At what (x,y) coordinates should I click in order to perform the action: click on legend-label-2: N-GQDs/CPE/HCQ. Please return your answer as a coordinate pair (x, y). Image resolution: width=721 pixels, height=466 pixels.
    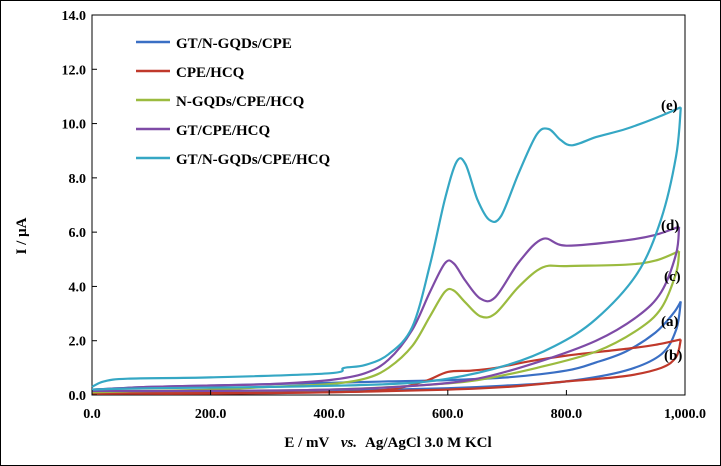
    Looking at the image, I should click on (240, 102).